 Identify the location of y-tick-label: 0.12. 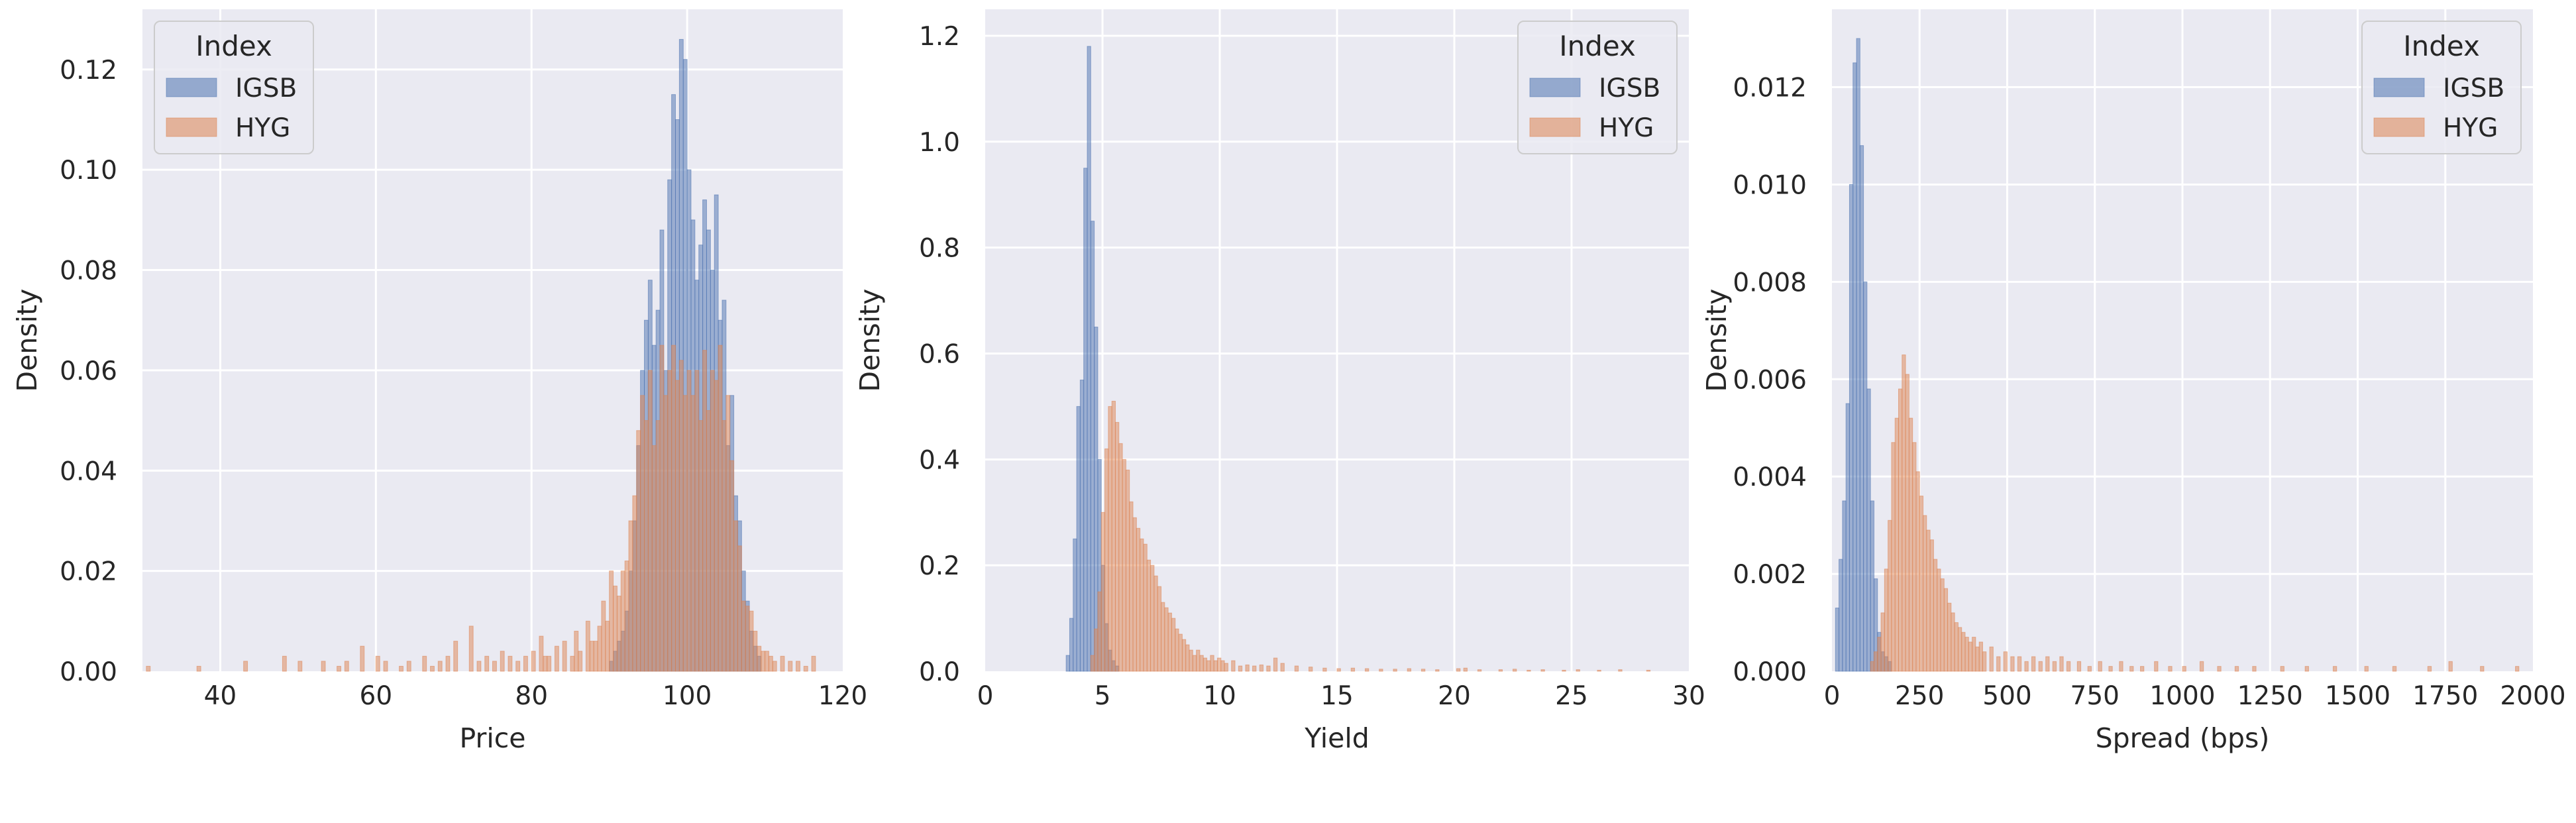
(89, 70).